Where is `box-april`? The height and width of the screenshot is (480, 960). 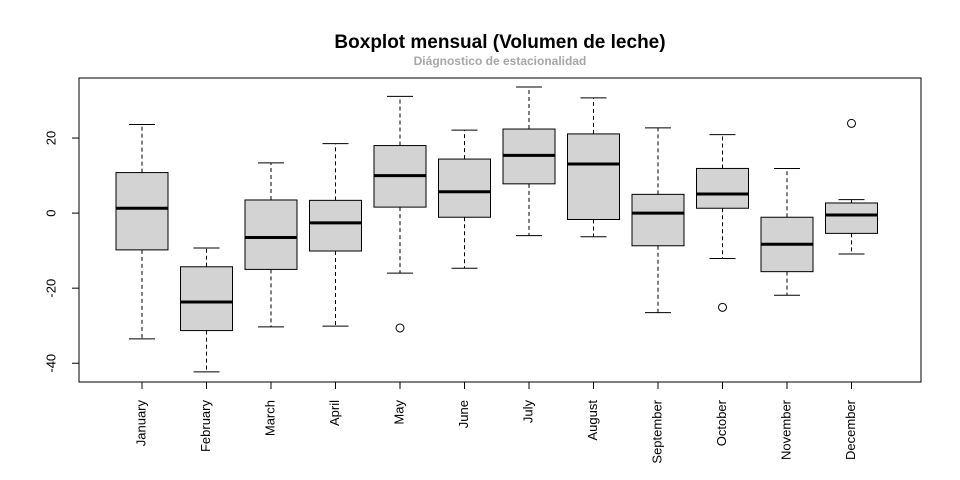
box-april is located at coordinates (335, 235).